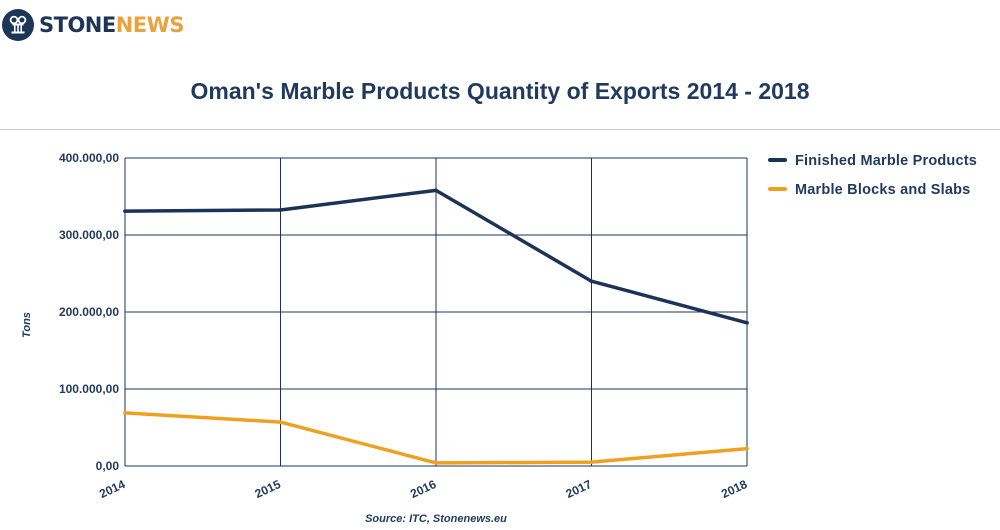  What do you see at coordinates (436, 519) in the screenshot?
I see `source-note: Source: ITC, Stonenews.eu` at bounding box center [436, 519].